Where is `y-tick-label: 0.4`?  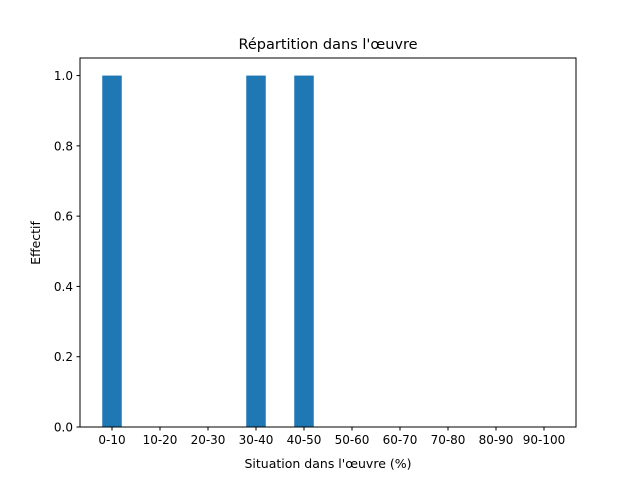
y-tick-label: 0.4 is located at coordinates (63, 287).